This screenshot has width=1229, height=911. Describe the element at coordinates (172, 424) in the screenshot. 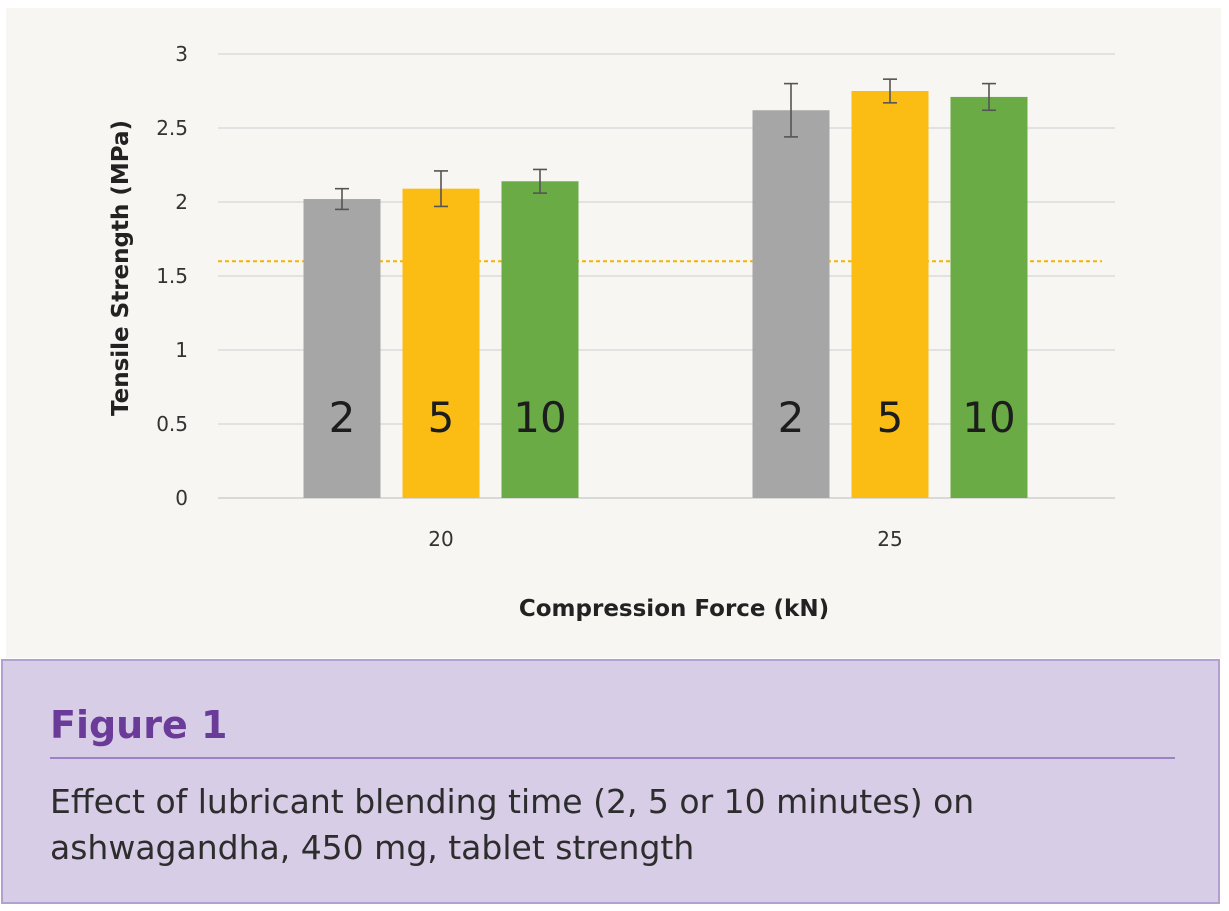

I see `y-tick-label: 0.5` at that location.